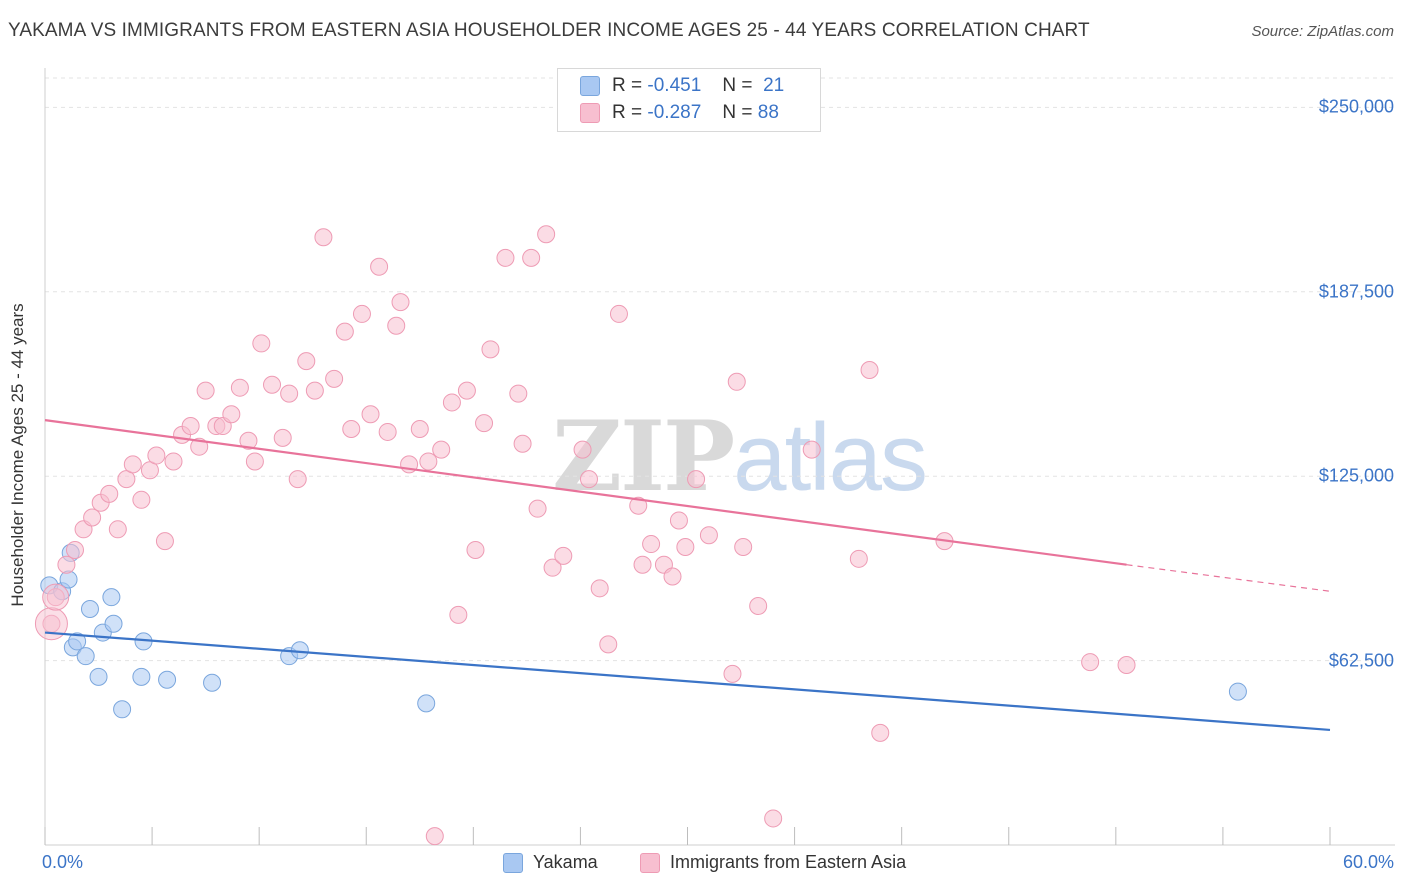 The width and height of the screenshot is (1406, 892). What do you see at coordinates (565, 862) in the screenshot?
I see `series-label-yakama: Yakama` at bounding box center [565, 862].